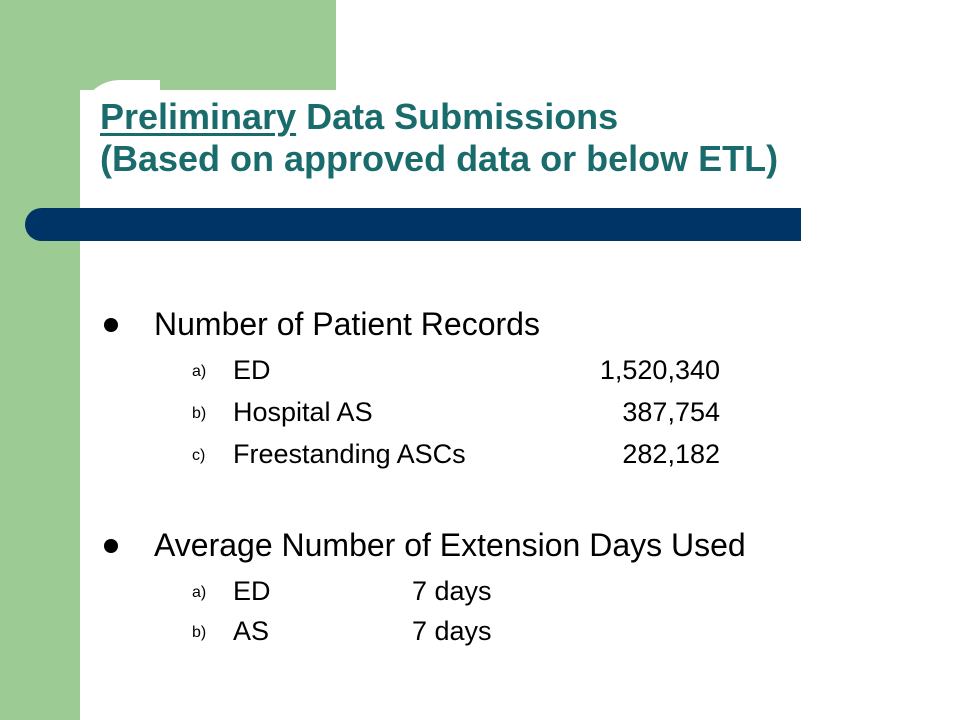  I want to click on item-letter: c), so click(199, 455).